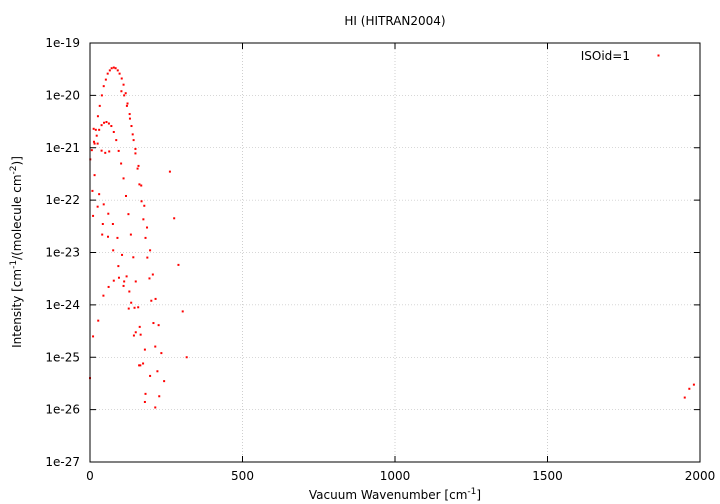 The height and width of the screenshot is (504, 720). Describe the element at coordinates (547, 476) in the screenshot. I see `x-tick-label: 1500` at that location.